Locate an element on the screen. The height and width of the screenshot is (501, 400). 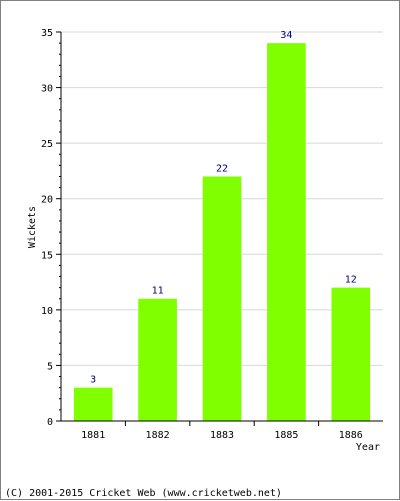
data-label: 3 is located at coordinates (93, 380).